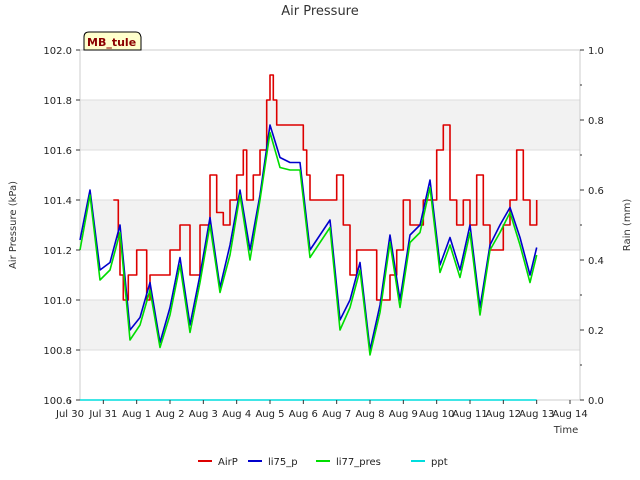  What do you see at coordinates (57, 351) in the screenshot?
I see `y-tick-label: 100.8` at bounding box center [57, 351].